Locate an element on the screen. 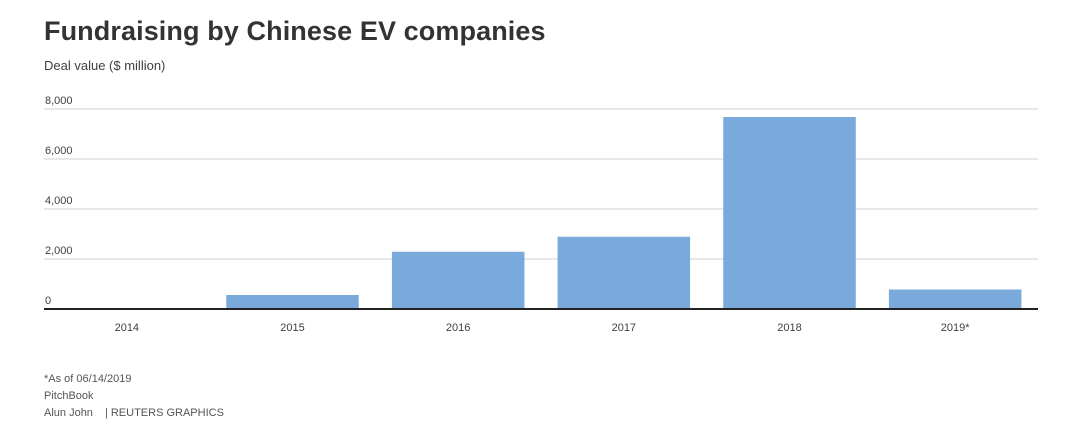 This screenshot has height=435, width=1080. bar-2015 is located at coordinates (292, 302).